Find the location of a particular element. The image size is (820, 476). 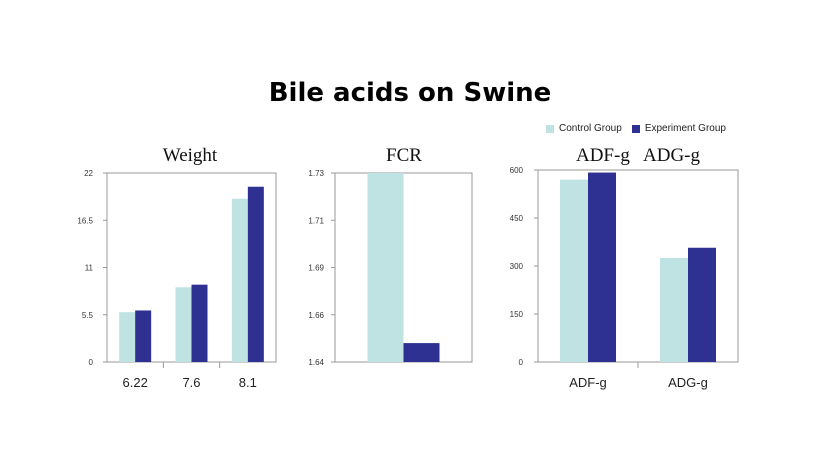

legend-item-control: Control Group is located at coordinates (584, 128).